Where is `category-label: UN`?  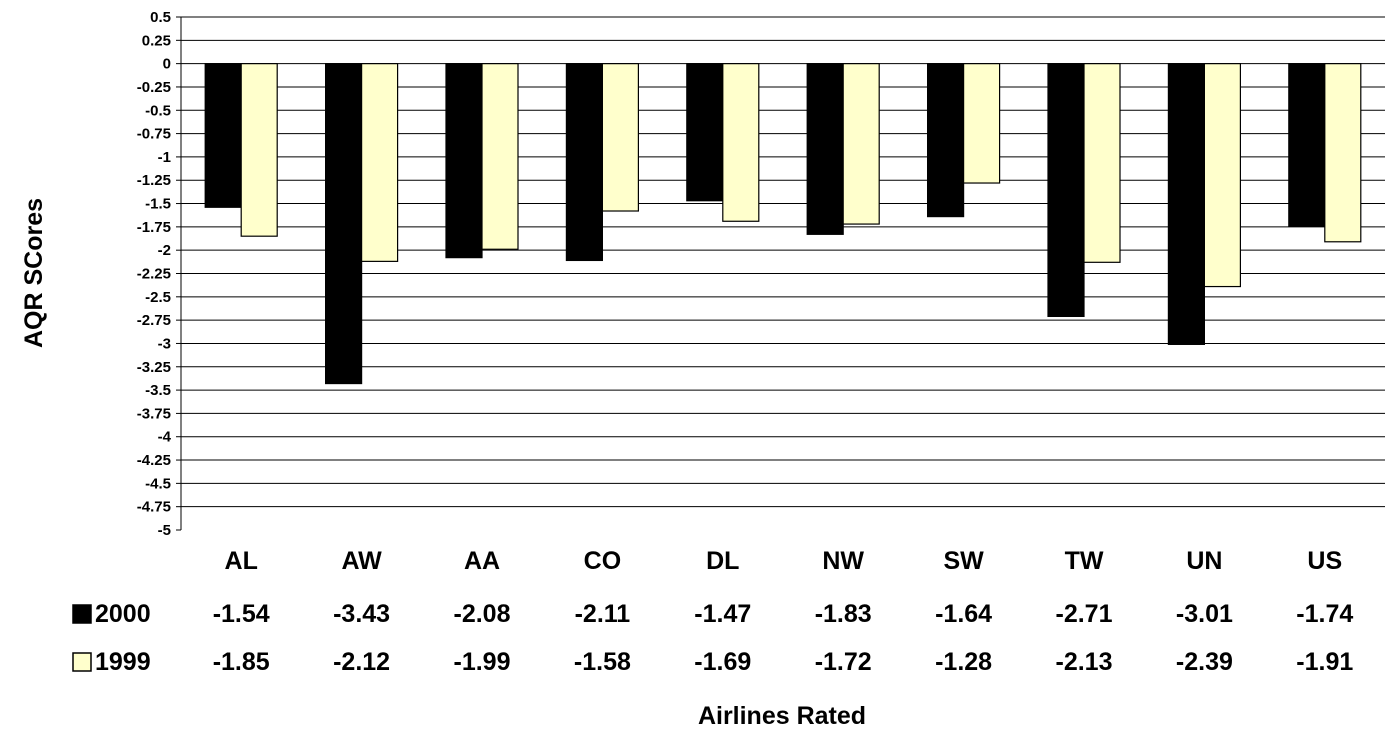 category-label: UN is located at coordinates (1204, 561).